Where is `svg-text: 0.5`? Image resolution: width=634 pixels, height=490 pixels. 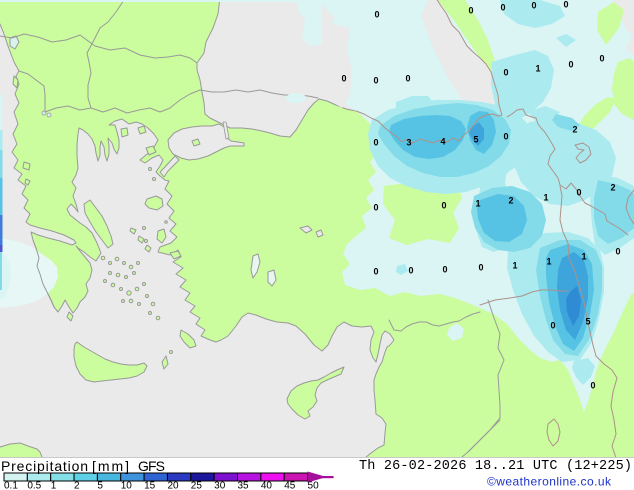 svg-text: 0.5 is located at coordinates (34, 485).